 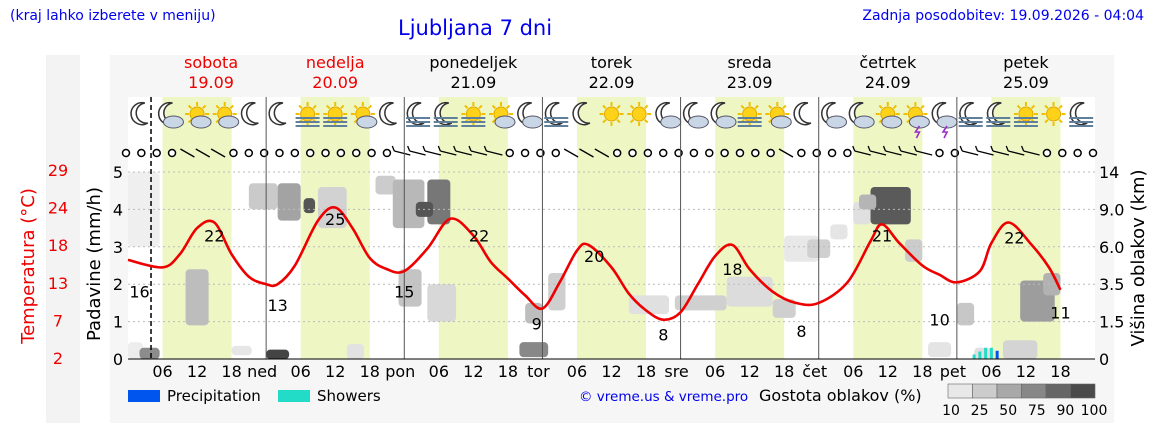 I want to click on precip-bar, so click(x=997, y=354).